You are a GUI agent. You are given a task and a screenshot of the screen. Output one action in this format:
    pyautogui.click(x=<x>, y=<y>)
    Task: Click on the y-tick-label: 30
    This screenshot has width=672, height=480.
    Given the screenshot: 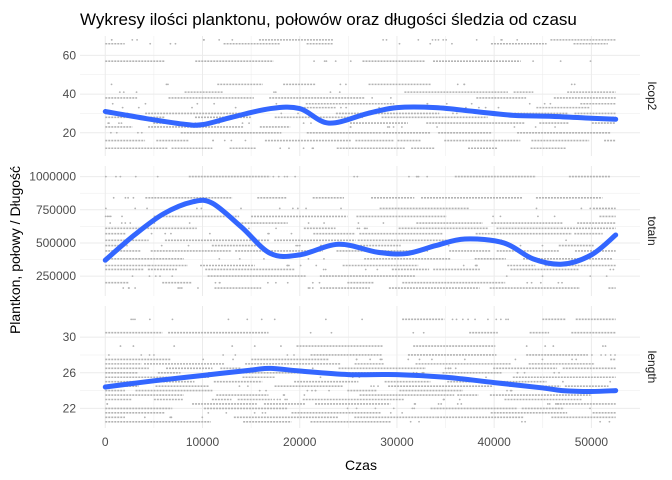 What is the action you would take?
    pyautogui.click(x=70, y=337)
    